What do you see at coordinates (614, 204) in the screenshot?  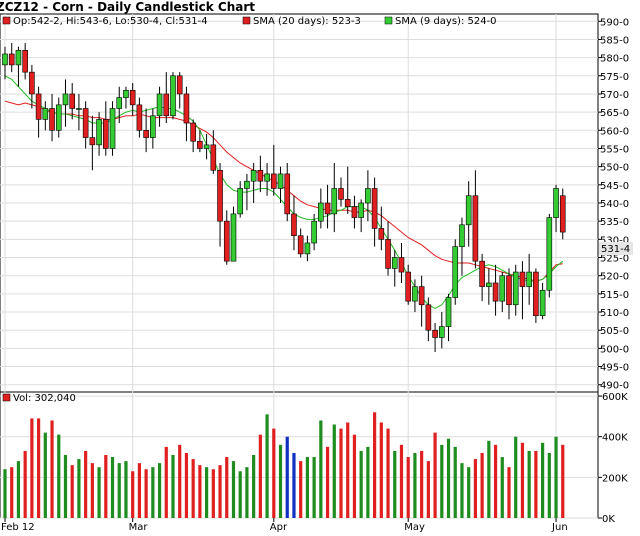 I see `price-tick-label: 540-0` at bounding box center [614, 204].